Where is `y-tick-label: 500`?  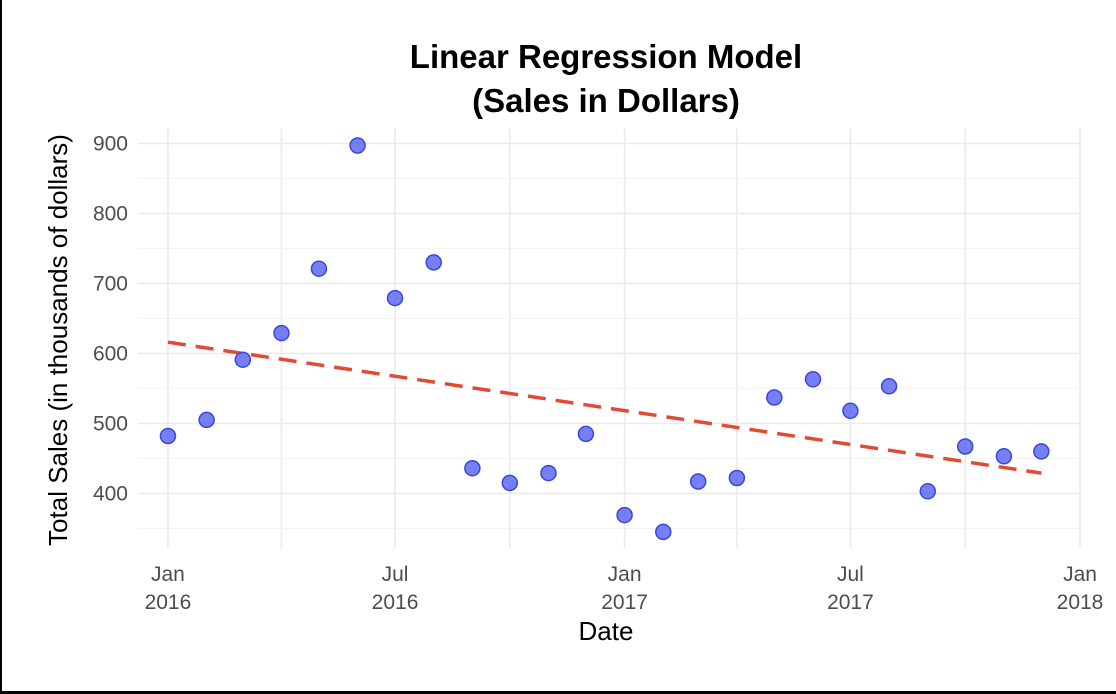 y-tick-label: 500 is located at coordinates (110, 423).